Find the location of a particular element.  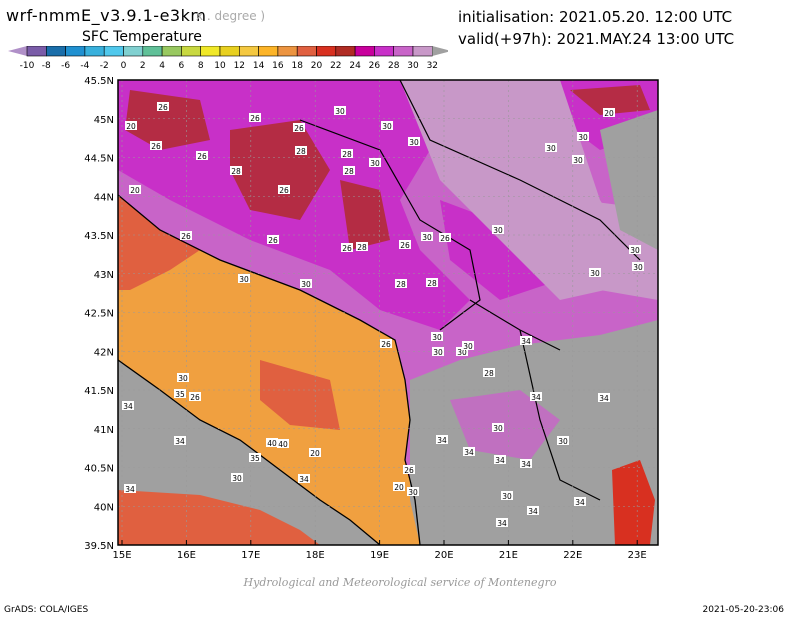

variable-title: SFC Temperature is located at coordinates (142, 37).